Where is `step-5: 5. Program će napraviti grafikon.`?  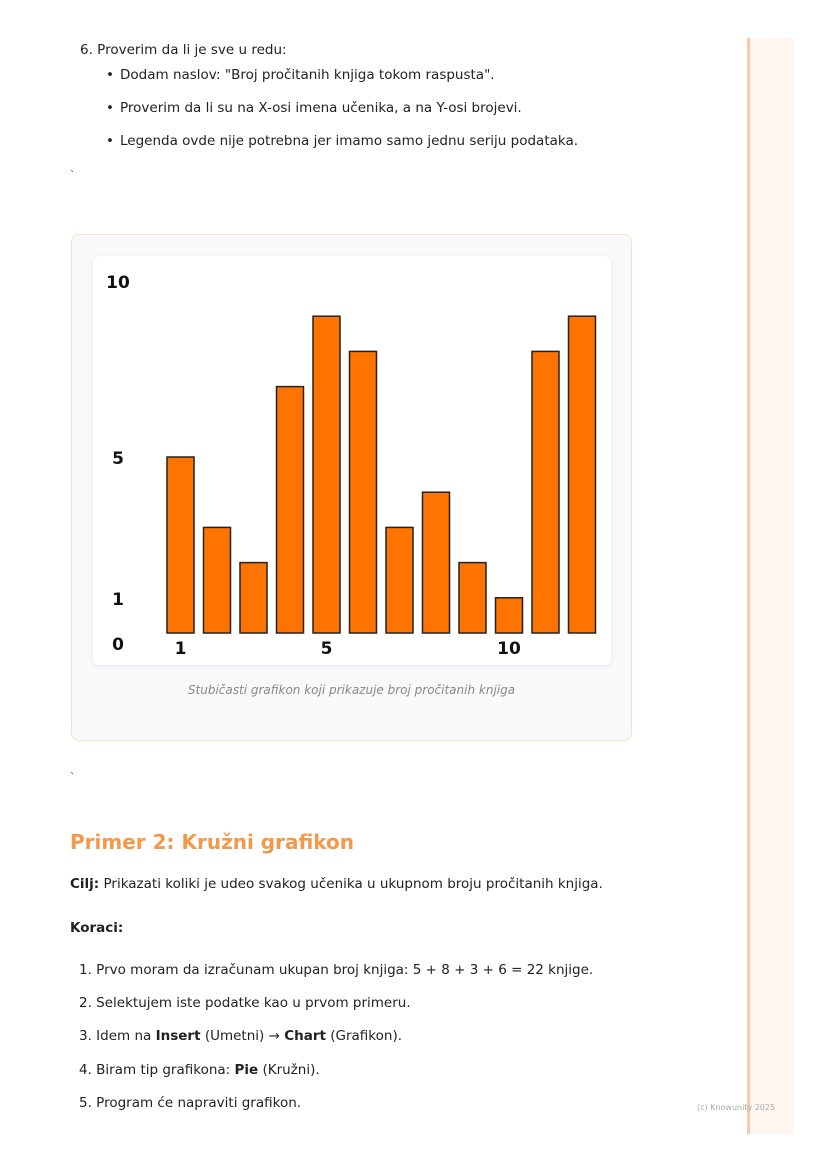
step-5: 5. Program će napraviti grafikon. is located at coordinates (190, 1103).